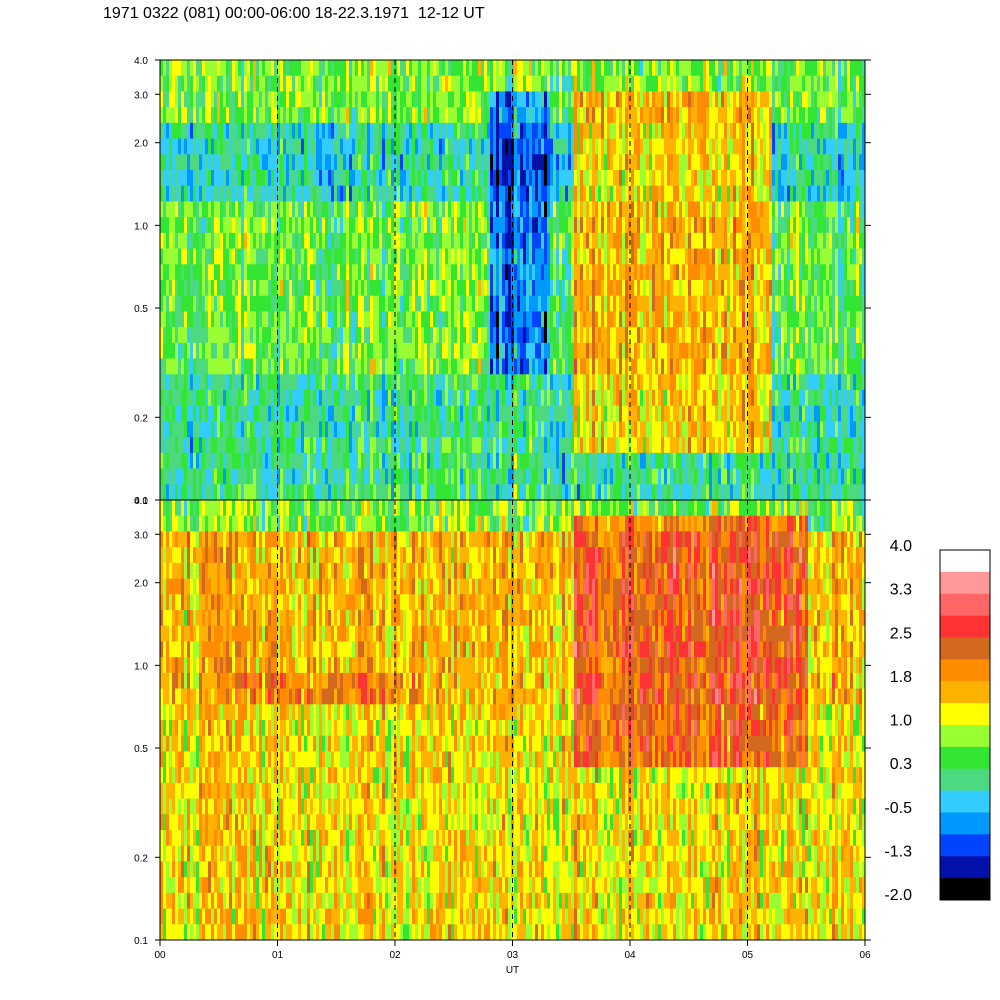 This screenshot has height=1000, width=1000. Describe the element at coordinates (901, 546) in the screenshot. I see `colorbar-label: 4.0` at that location.